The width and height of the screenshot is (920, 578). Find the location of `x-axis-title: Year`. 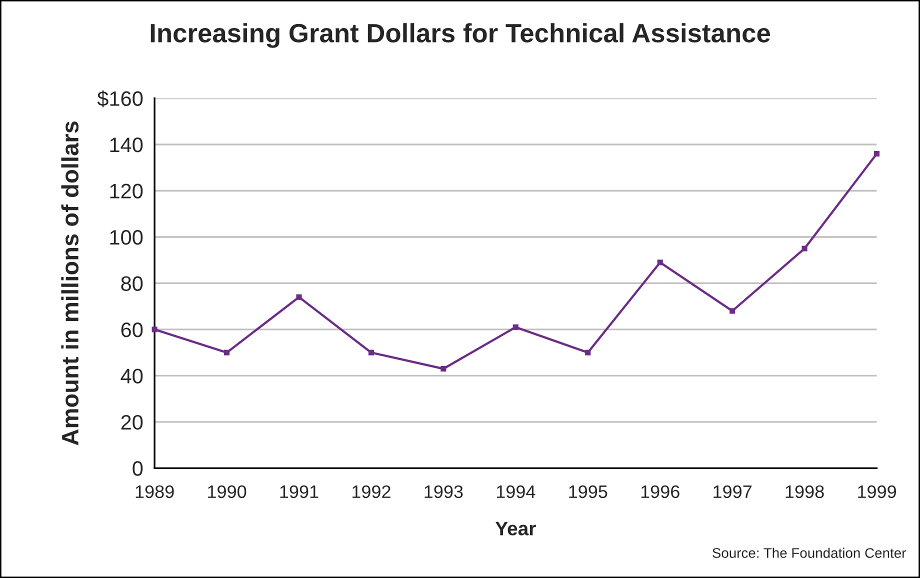

x-axis-title: Year is located at coordinates (515, 529).